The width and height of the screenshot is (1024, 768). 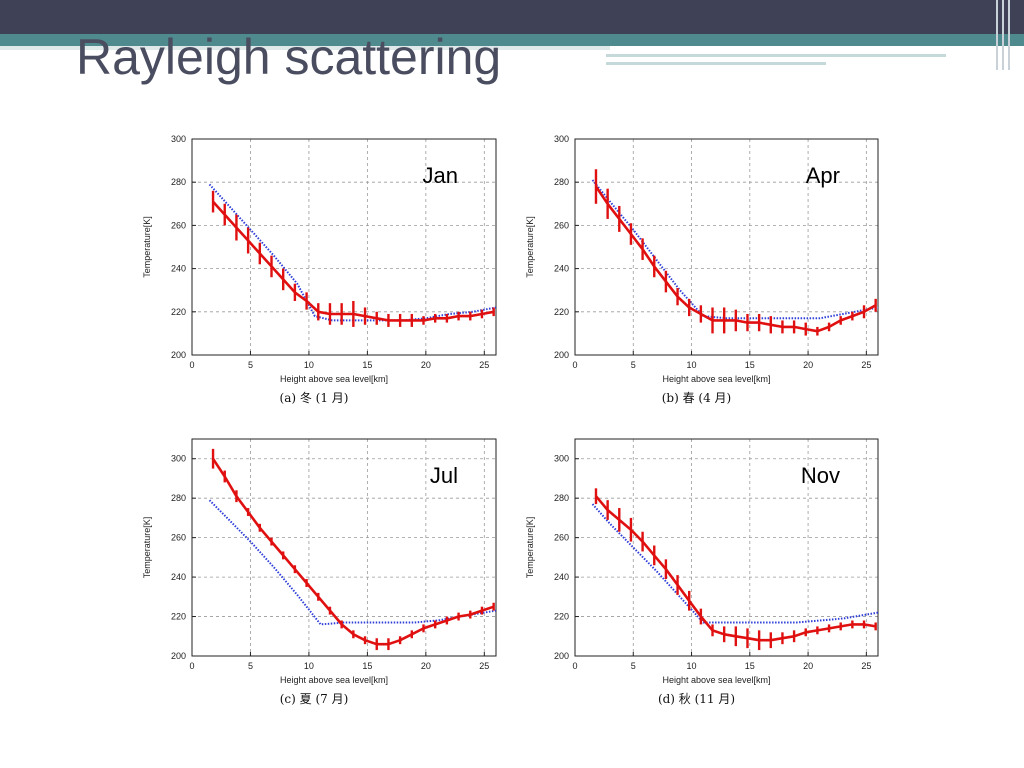 What do you see at coordinates (289, 57) in the screenshot?
I see `slide-title: Rayleigh scattering` at bounding box center [289, 57].